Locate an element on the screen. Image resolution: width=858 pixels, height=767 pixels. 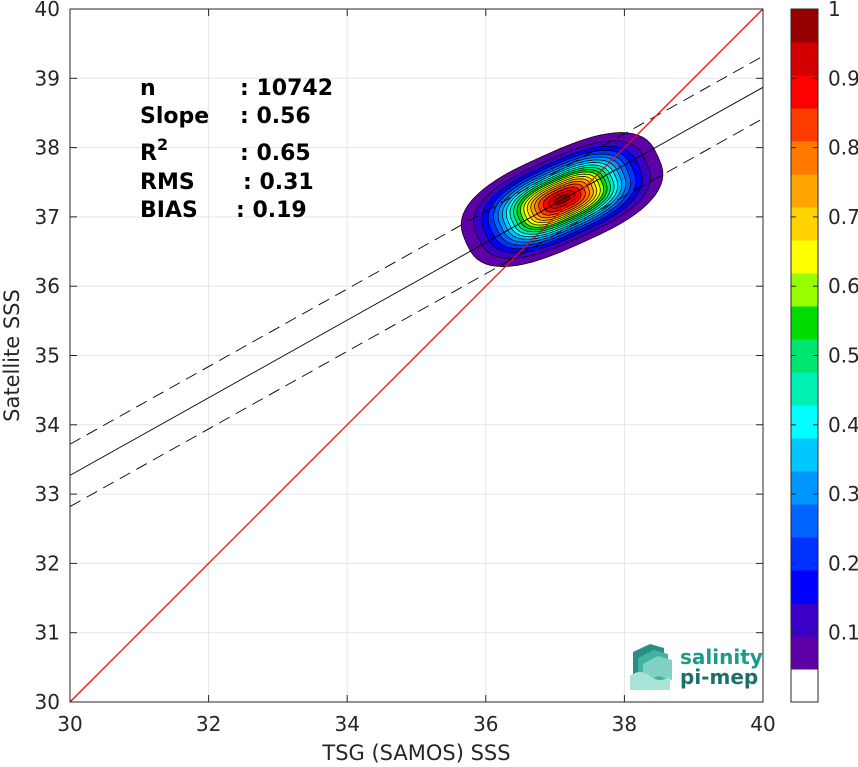
x-tick-label: 30 is located at coordinates (69, 724).